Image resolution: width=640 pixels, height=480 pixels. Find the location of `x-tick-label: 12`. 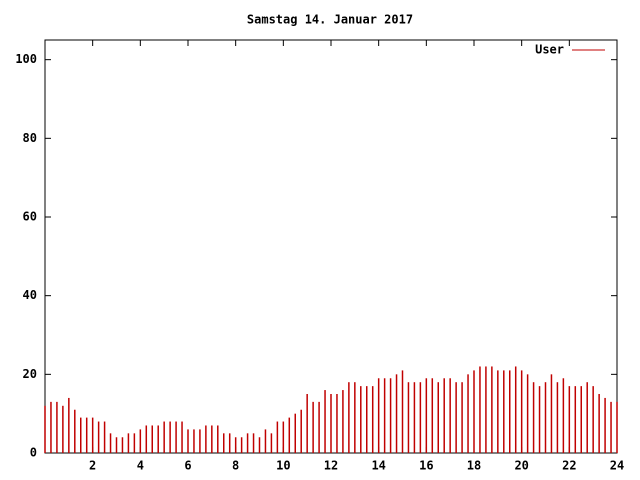

x-tick-label: 12 is located at coordinates (331, 466).